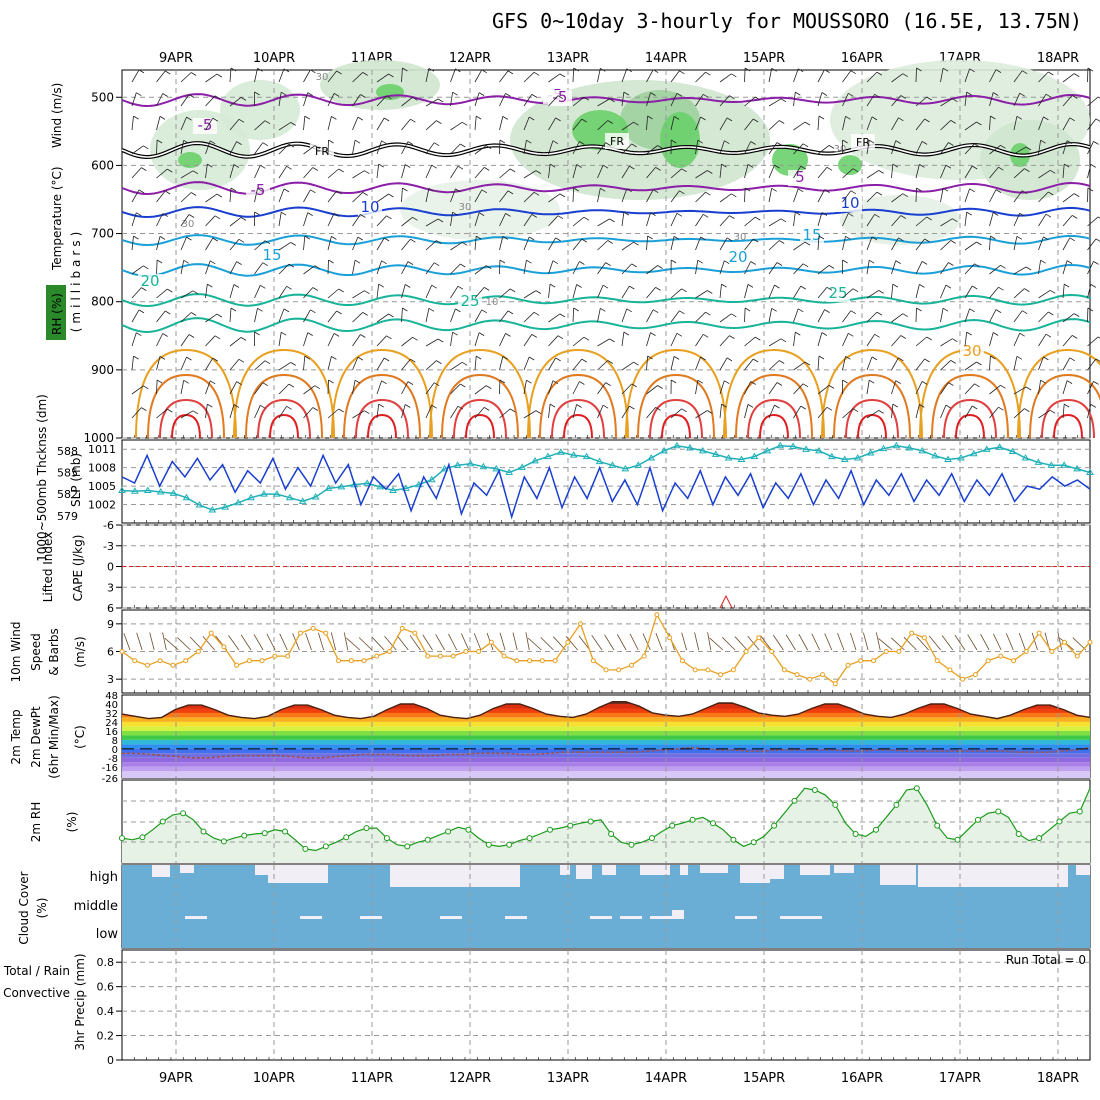 The height and width of the screenshot is (1100, 1100). What do you see at coordinates (36, 822) in the screenshot?
I see `ylabel-rh2m: 2m RH` at bounding box center [36, 822].